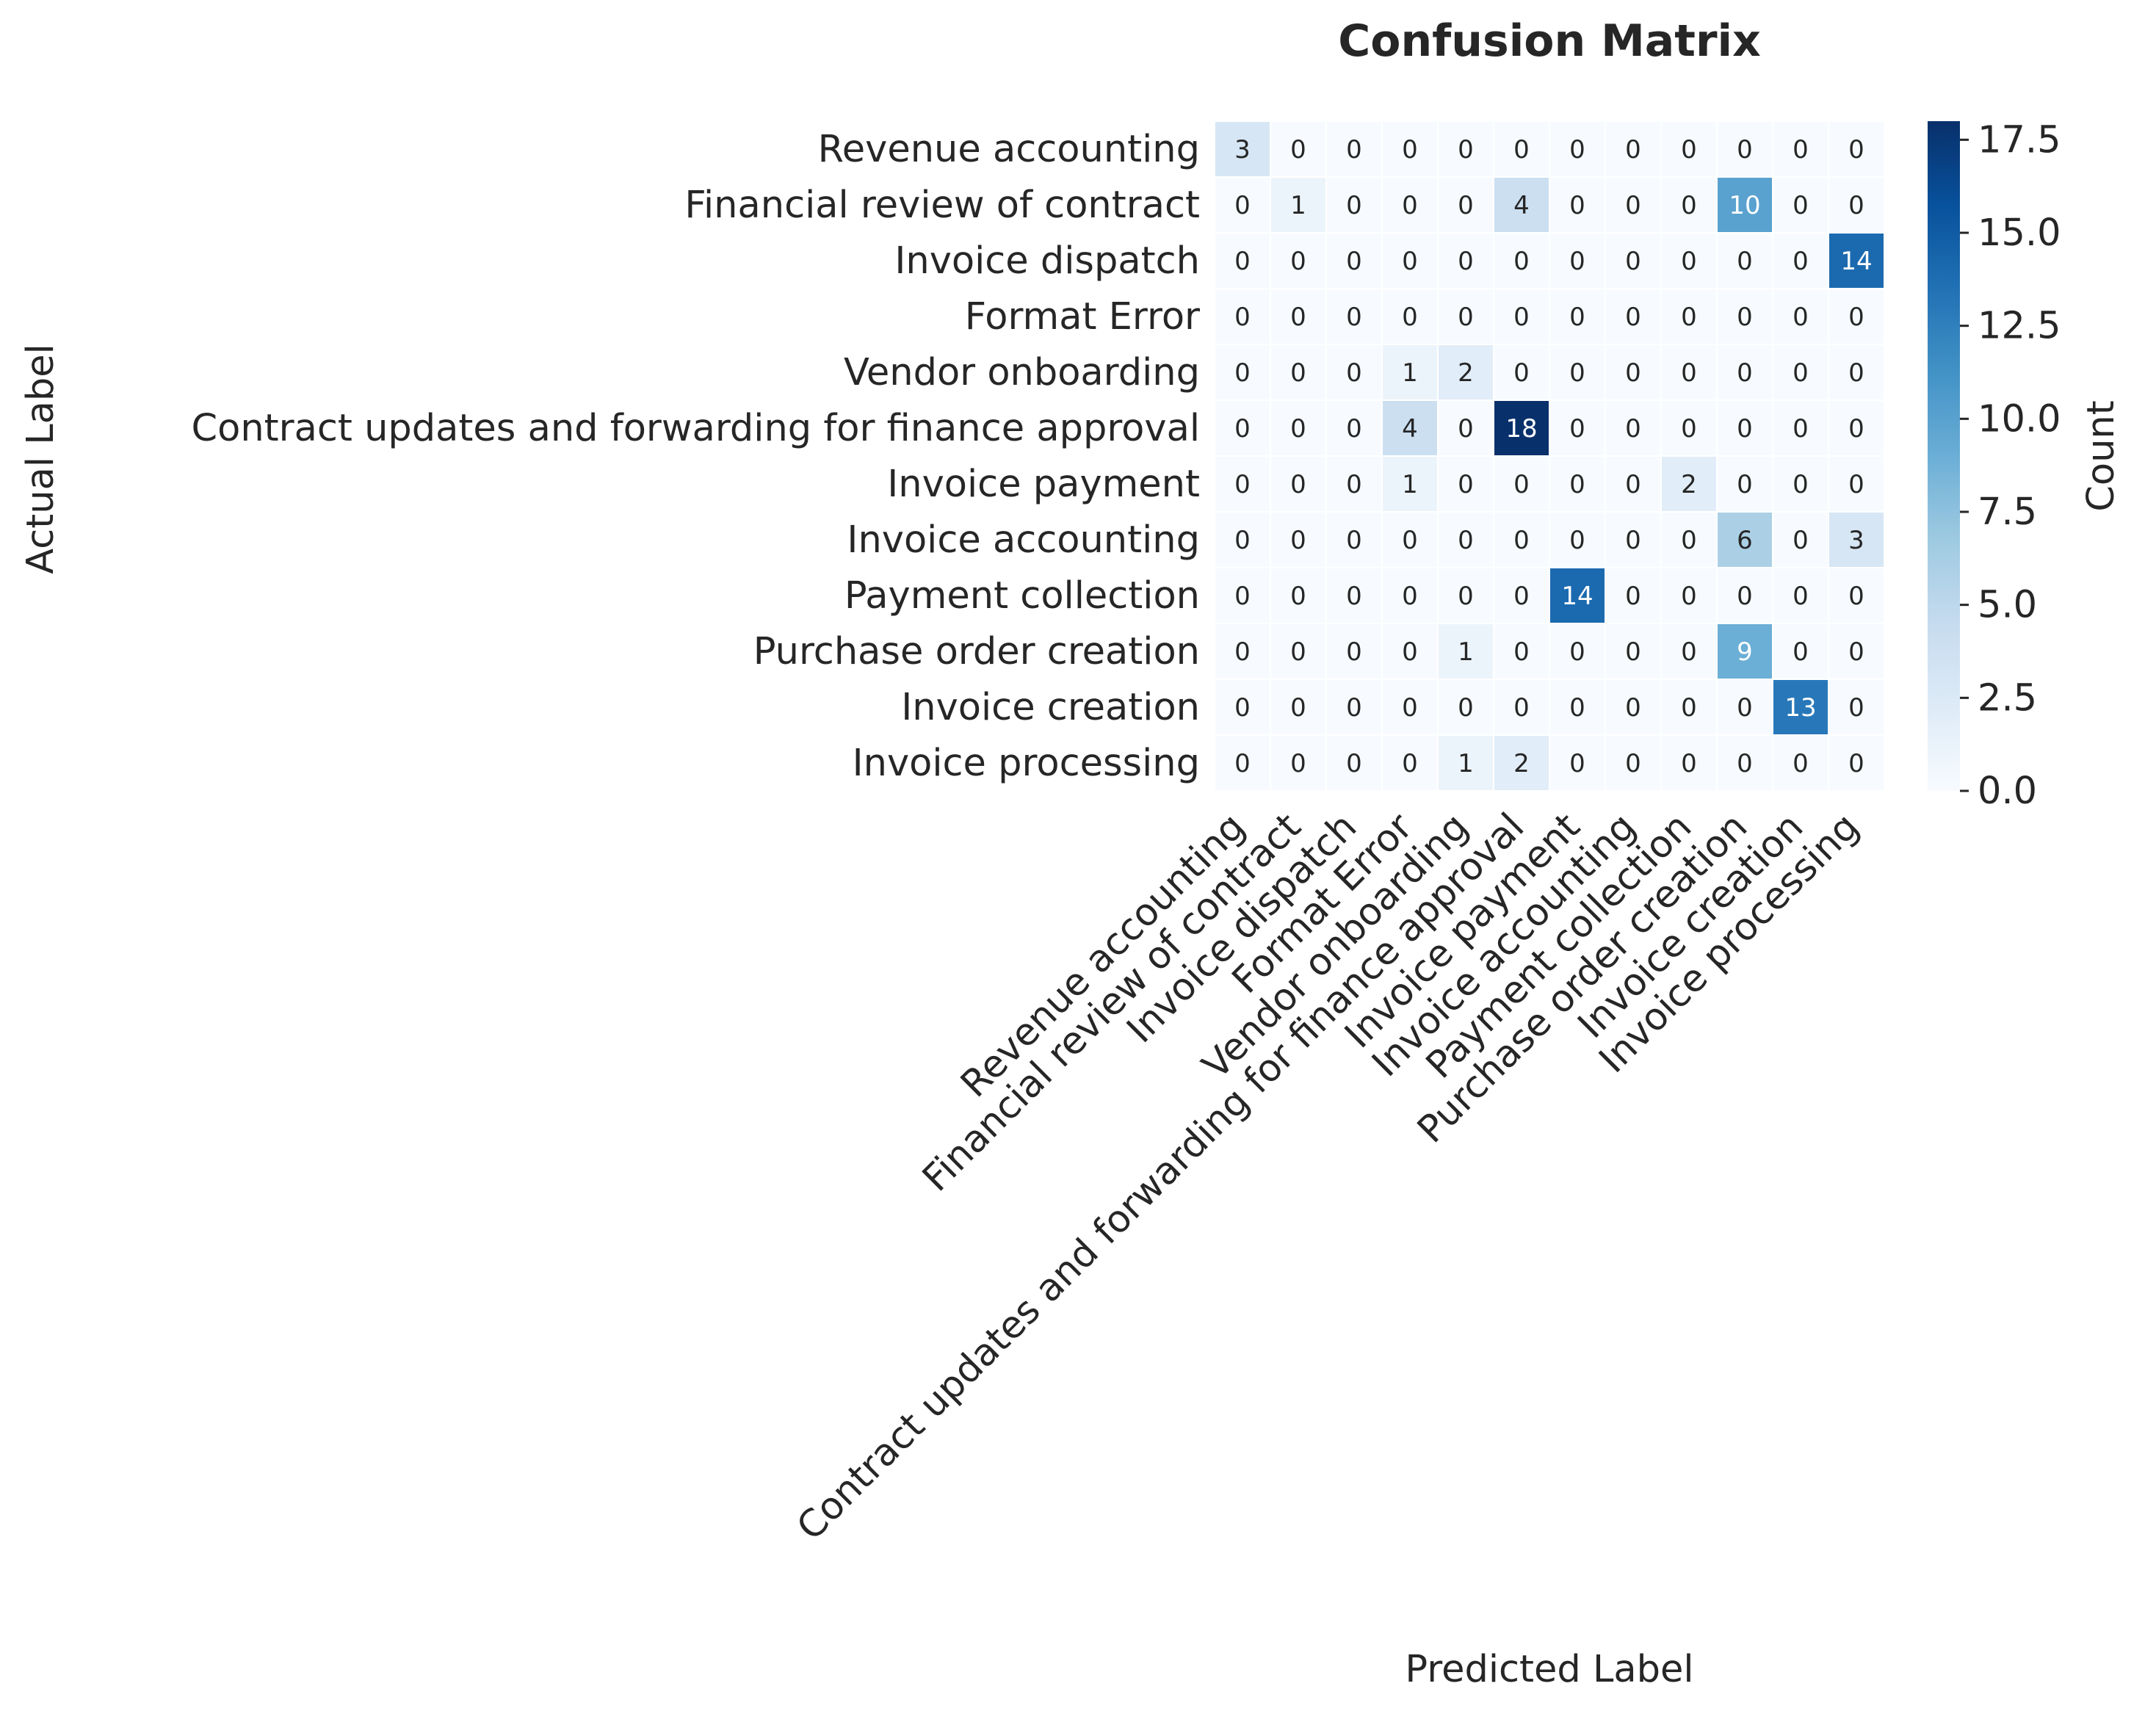 This screenshot has height=1711, width=2156. Describe the element at coordinates (1800, 708) in the screenshot. I see `cell-value-label: 13` at that location.